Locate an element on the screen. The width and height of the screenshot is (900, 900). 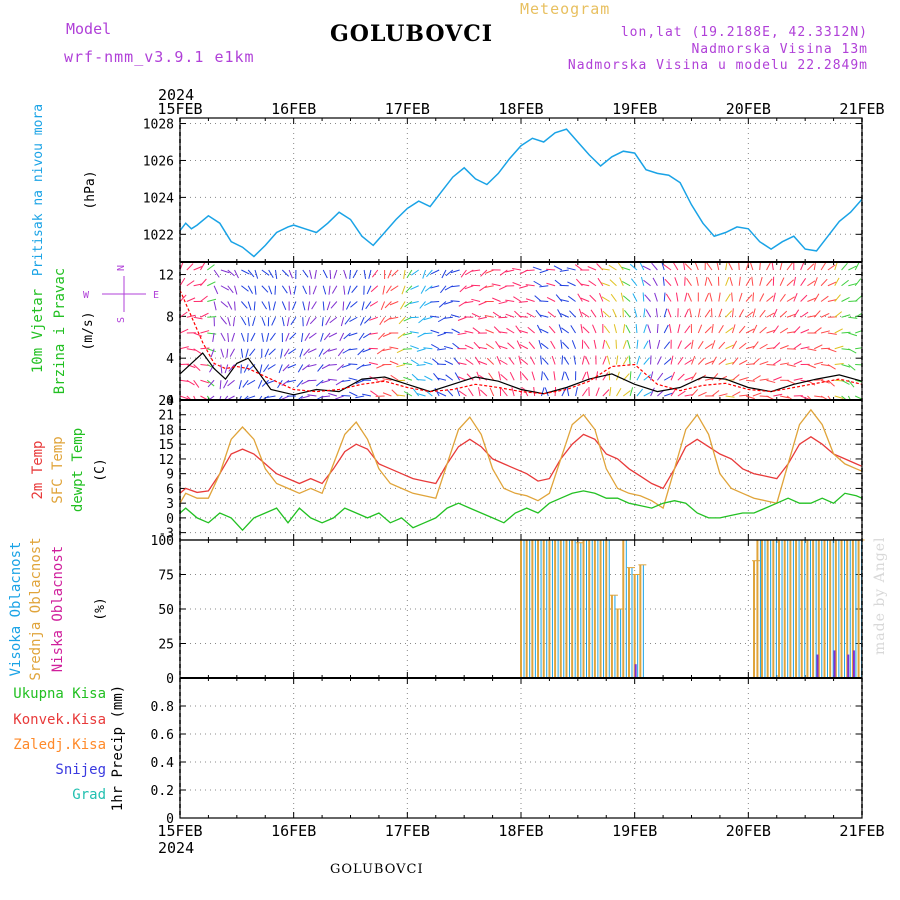
date-label-bottom: 17FEB is located at coordinates (407, 831).